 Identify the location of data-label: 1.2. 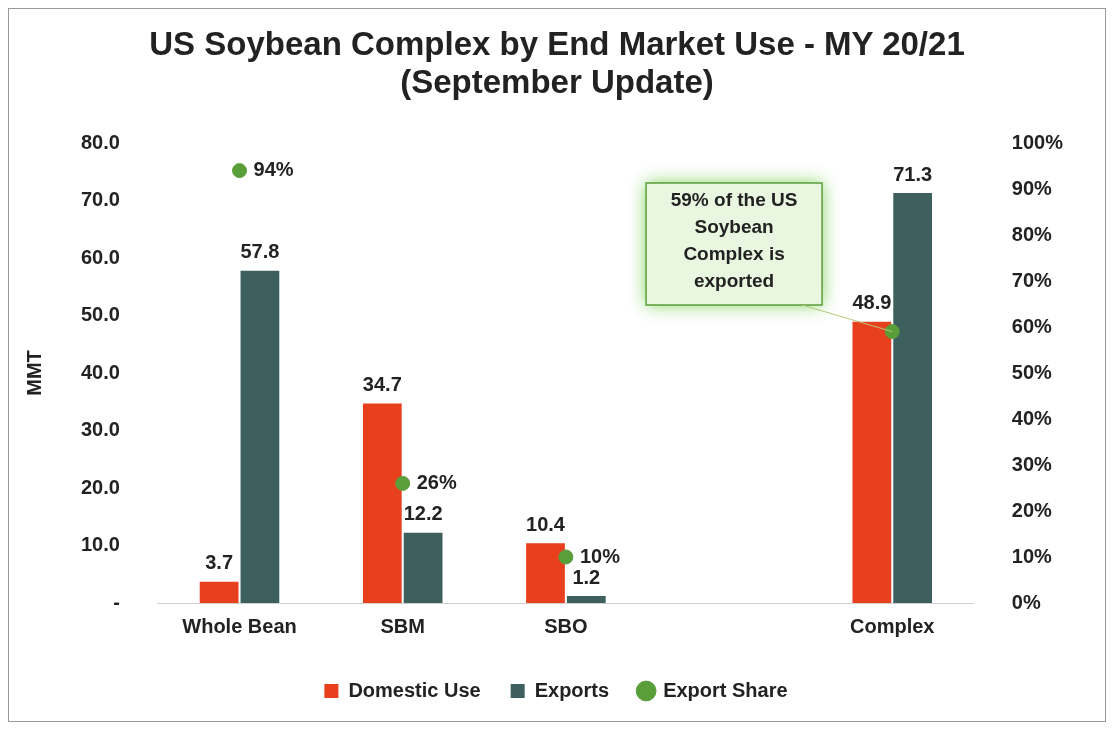
(586, 576).